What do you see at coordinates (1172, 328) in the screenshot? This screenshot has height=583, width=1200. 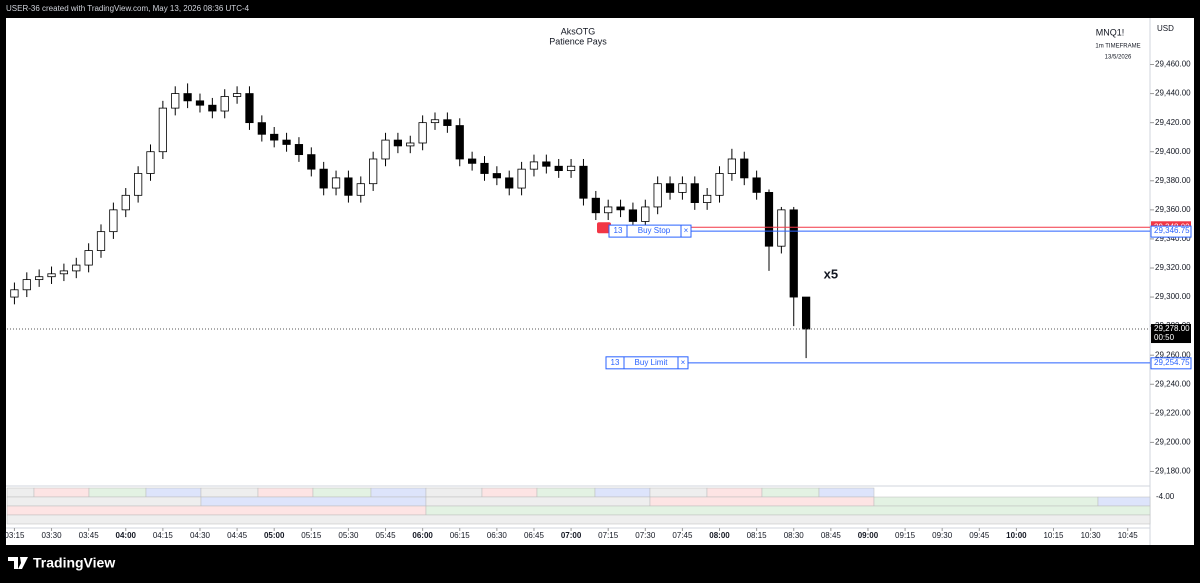 I see `last-price-label: 29,278.00` at bounding box center [1172, 328].